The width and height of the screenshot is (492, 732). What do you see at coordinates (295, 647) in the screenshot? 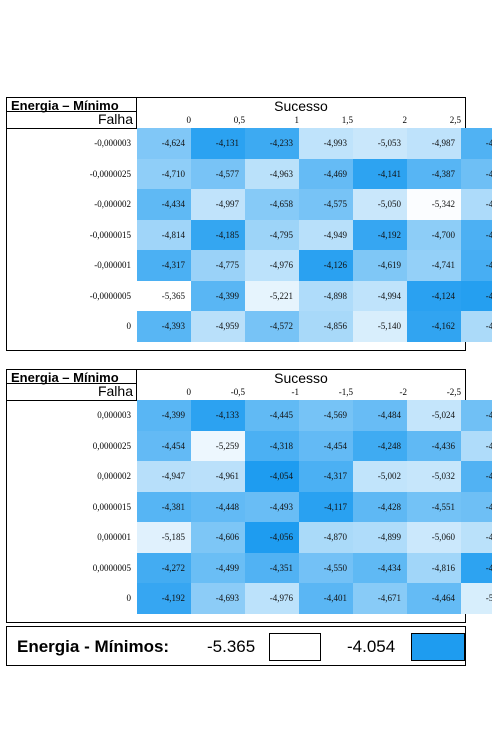
I see `legend-min-swatch` at bounding box center [295, 647].